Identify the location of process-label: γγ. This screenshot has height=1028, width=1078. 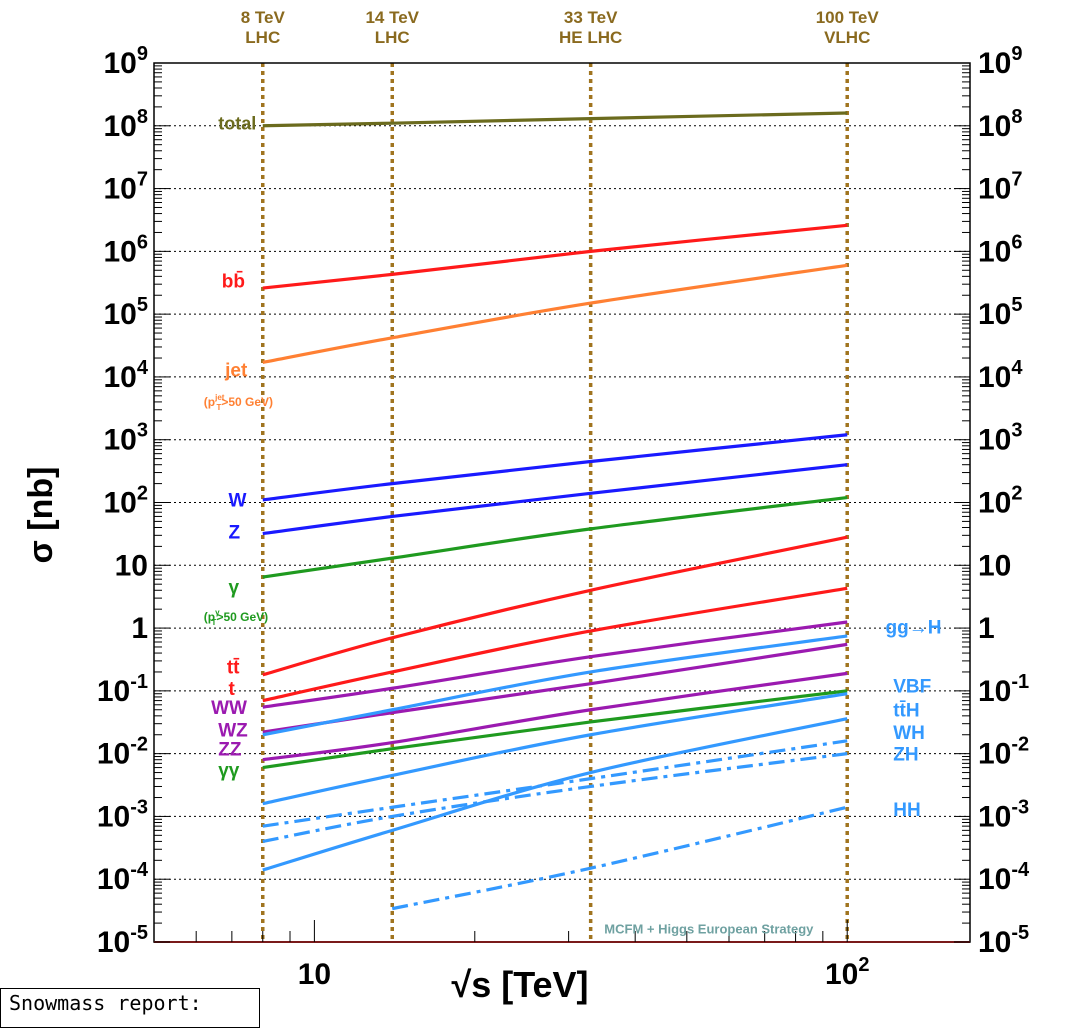
(229, 771).